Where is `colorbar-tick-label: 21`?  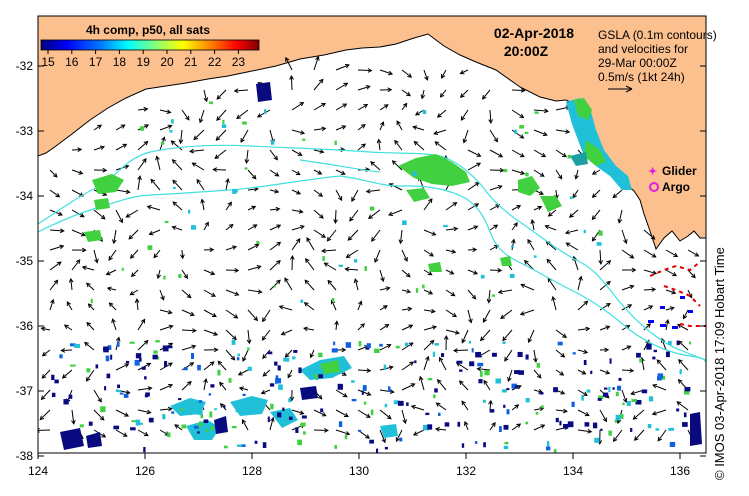 colorbar-tick-label: 21 is located at coordinates (191, 62).